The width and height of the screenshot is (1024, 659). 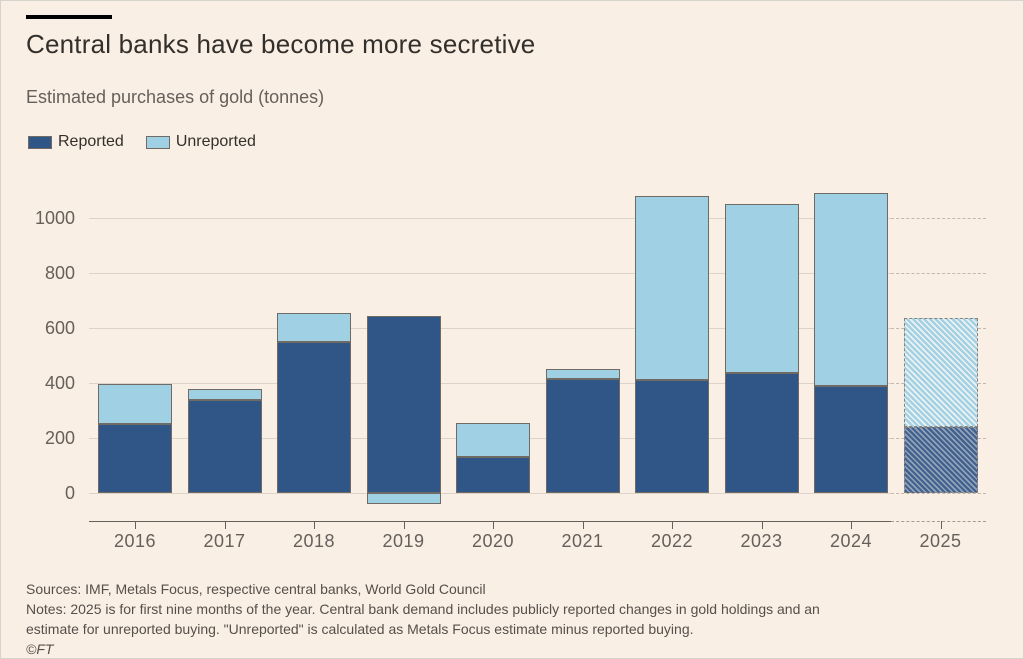 I want to click on bar-2018-unreported, so click(x=314, y=327).